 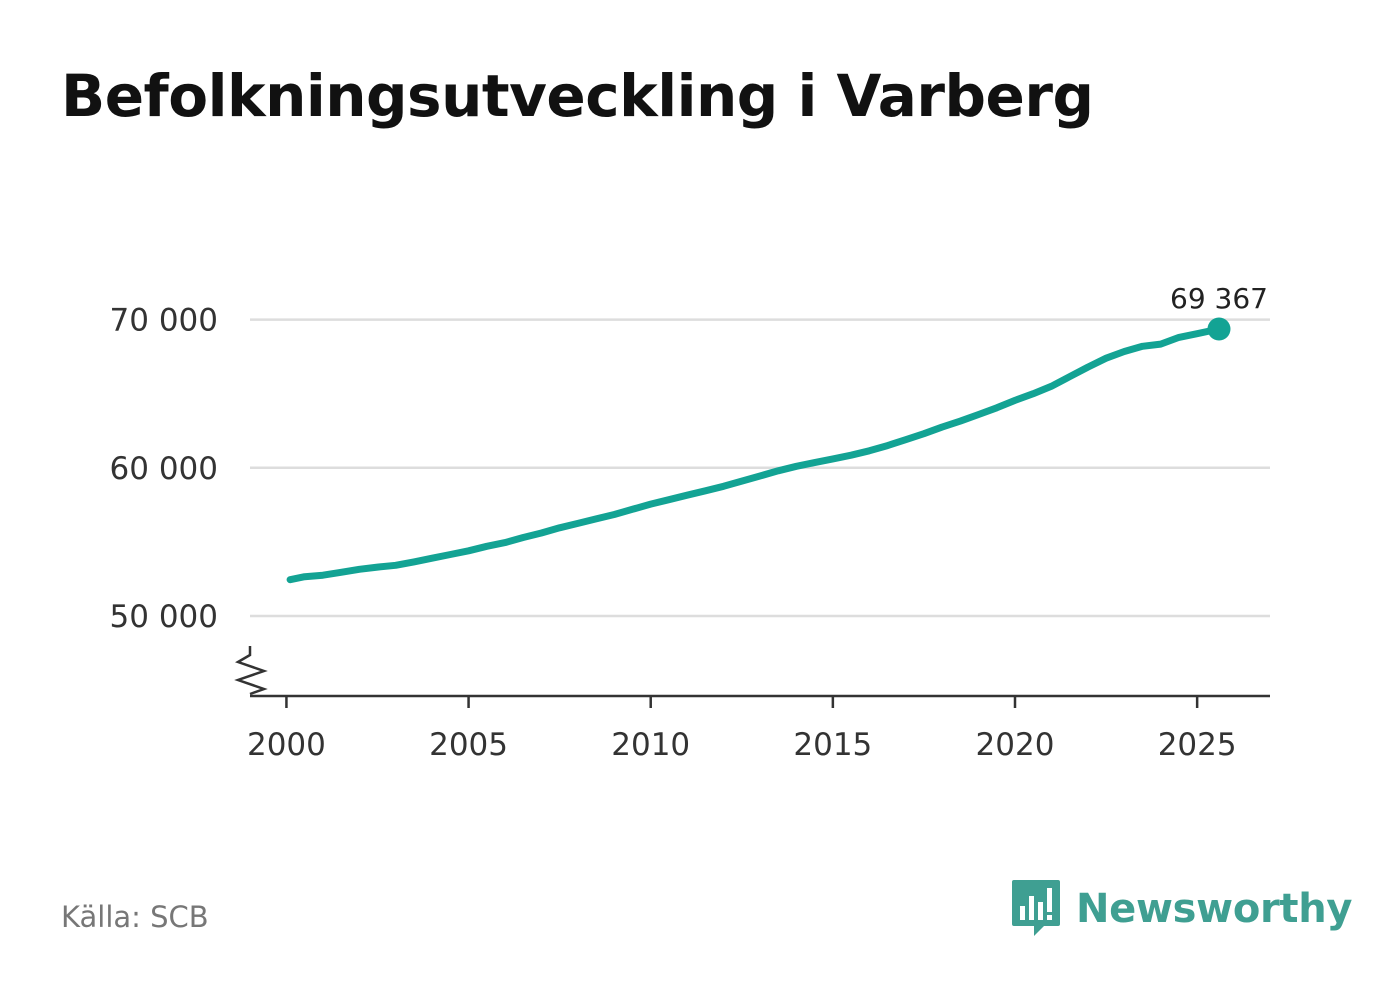 What do you see at coordinates (1036, 908) in the screenshot?
I see `newsworthy-logo-icon` at bounding box center [1036, 908].